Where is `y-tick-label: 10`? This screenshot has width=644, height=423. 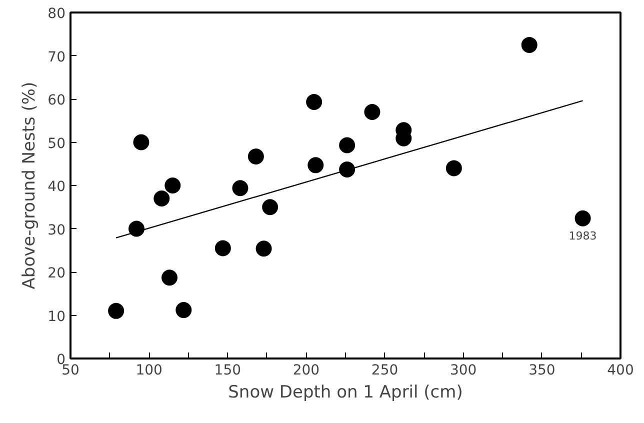
y-tick-label: 10 is located at coordinates (57, 316).